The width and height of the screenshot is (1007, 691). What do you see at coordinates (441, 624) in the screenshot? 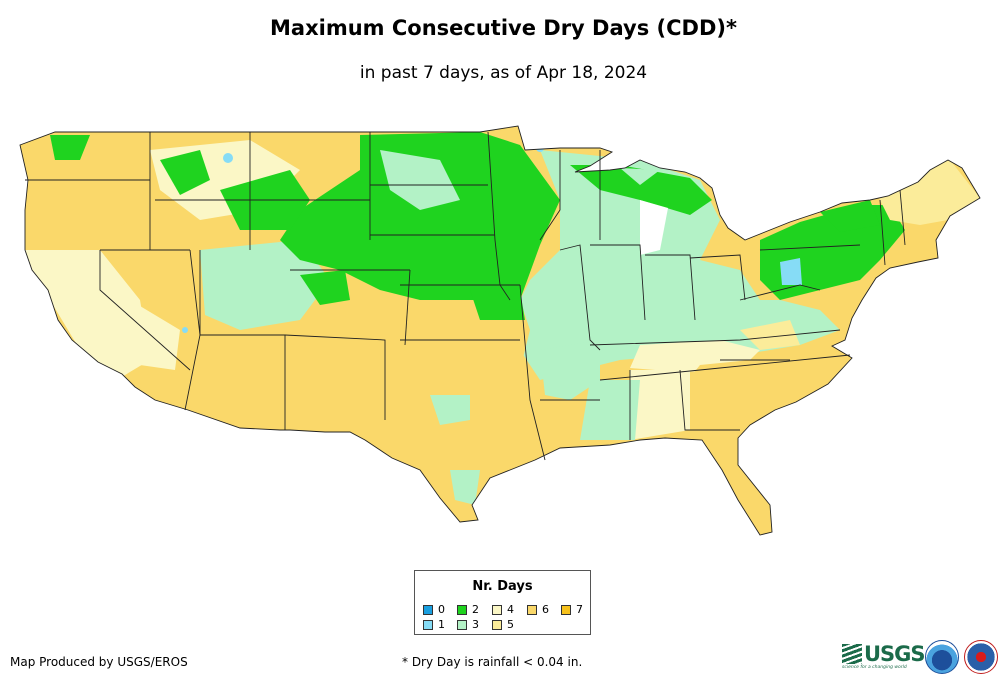
I see `legend-label: 1` at bounding box center [441, 624].